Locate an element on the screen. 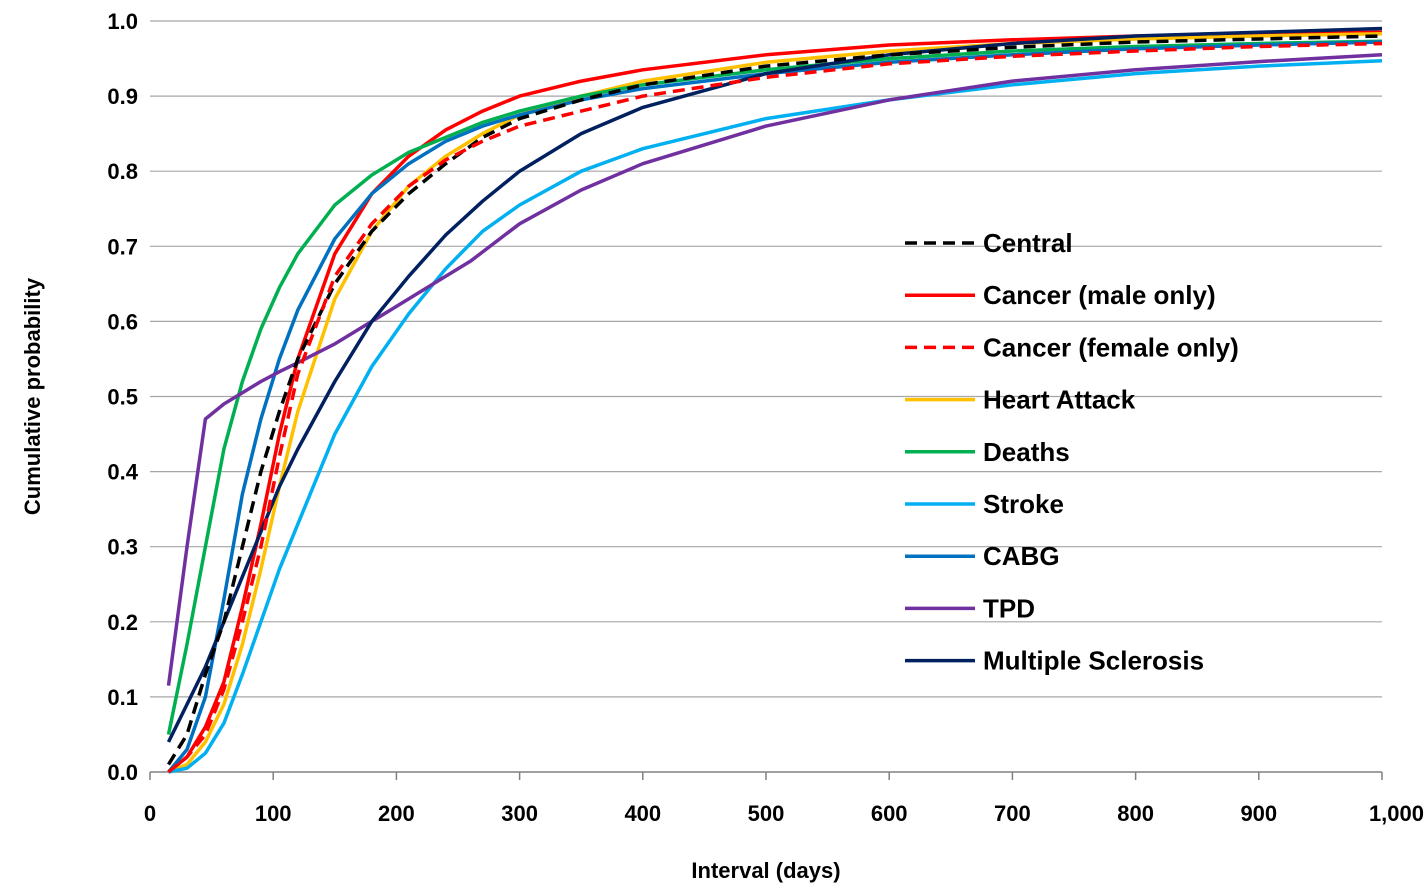  y-tick-label: 0.7 is located at coordinates (122, 246).